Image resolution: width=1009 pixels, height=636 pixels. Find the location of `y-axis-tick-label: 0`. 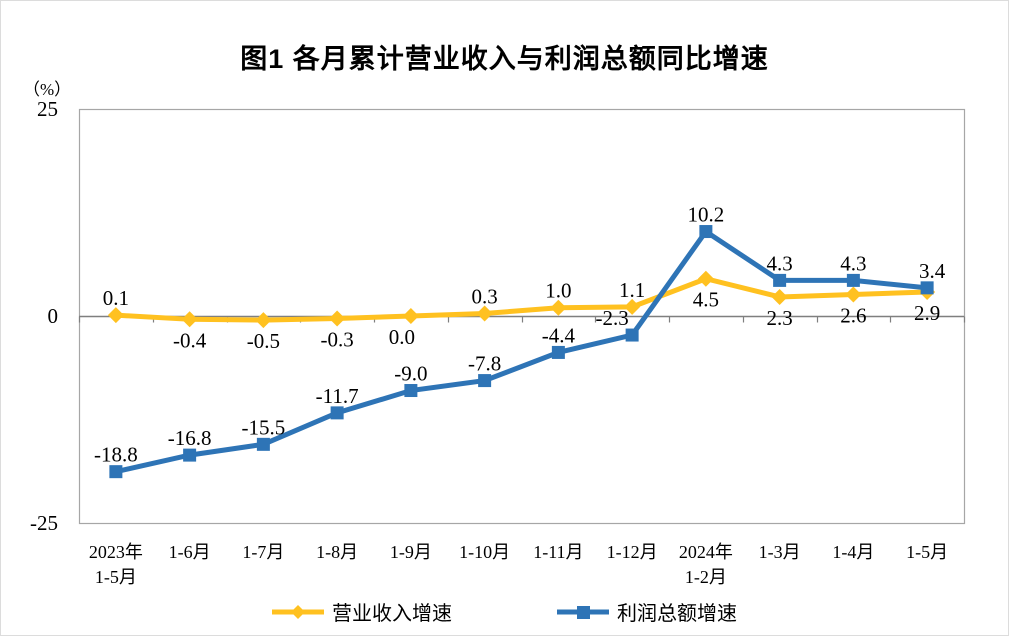

y-axis-tick-label: 0 is located at coordinates (53, 316).